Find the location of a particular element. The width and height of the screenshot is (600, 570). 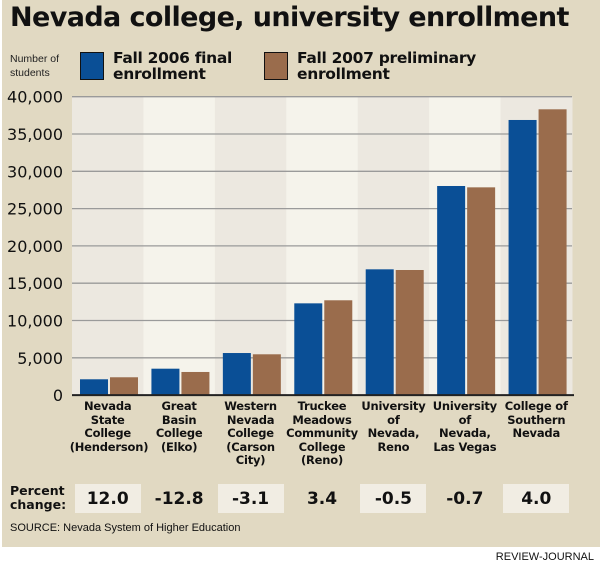

legend-label-2007: Fall 2007 preliminary is located at coordinates (386, 58).